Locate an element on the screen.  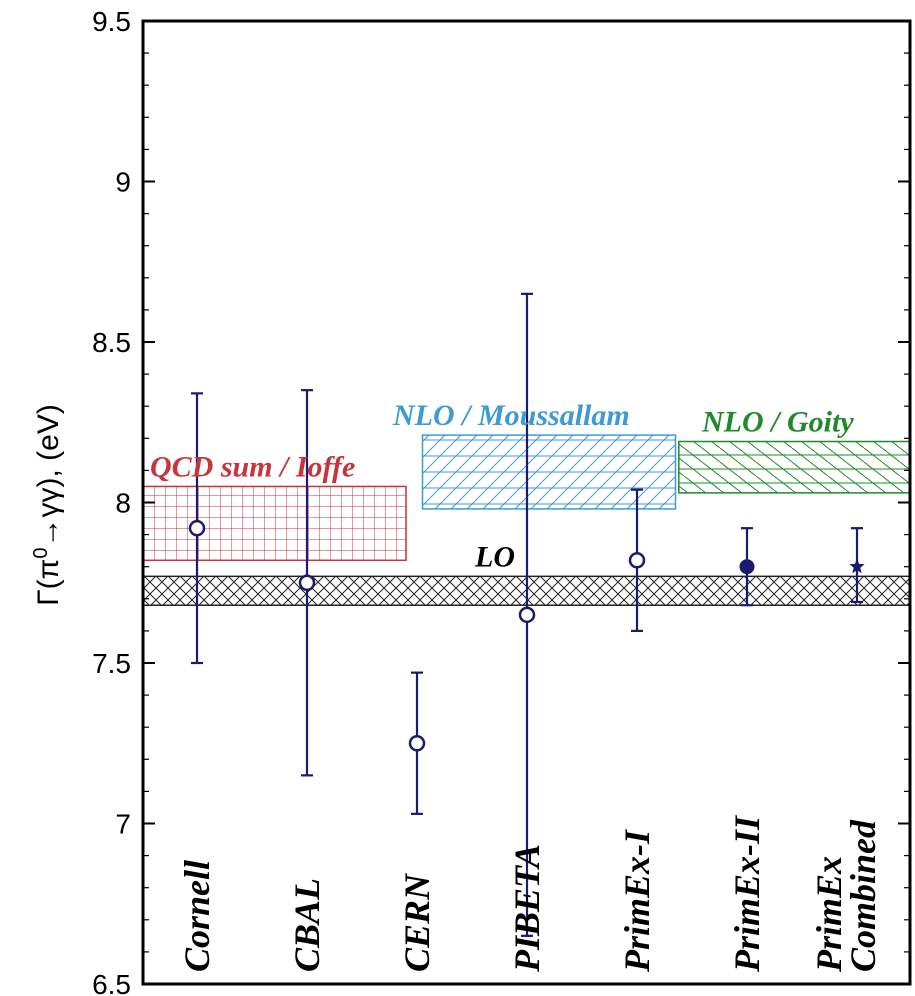
y-tick-label: 7.5 is located at coordinates (111, 663).